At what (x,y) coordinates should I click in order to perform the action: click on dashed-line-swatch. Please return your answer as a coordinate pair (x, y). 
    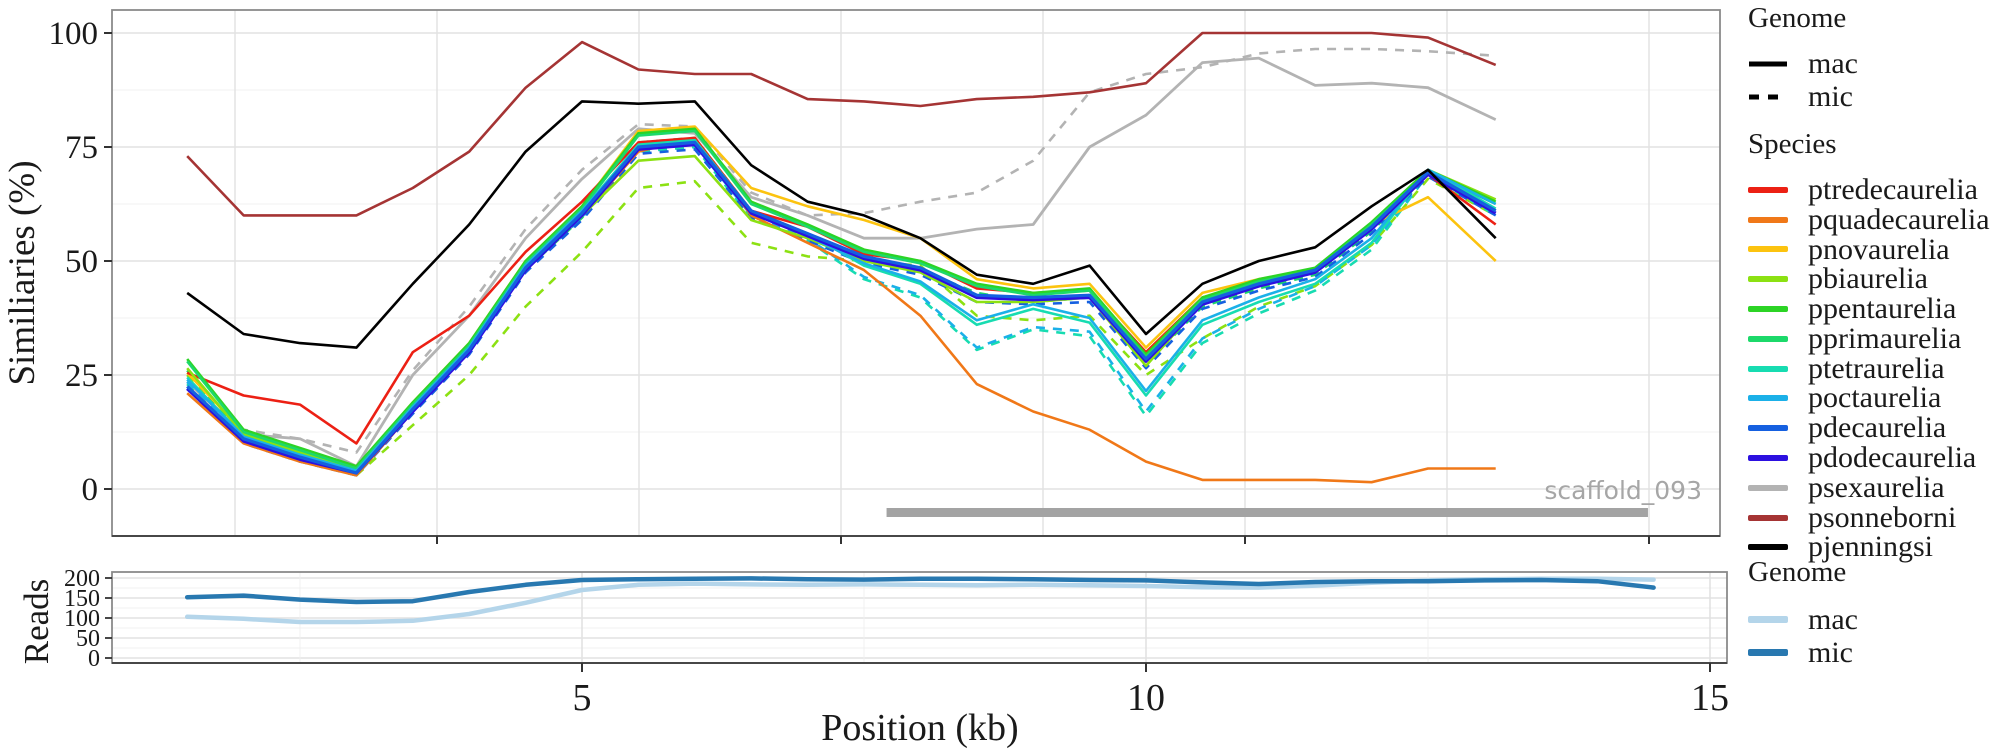
    Looking at the image, I should click on (1768, 97).